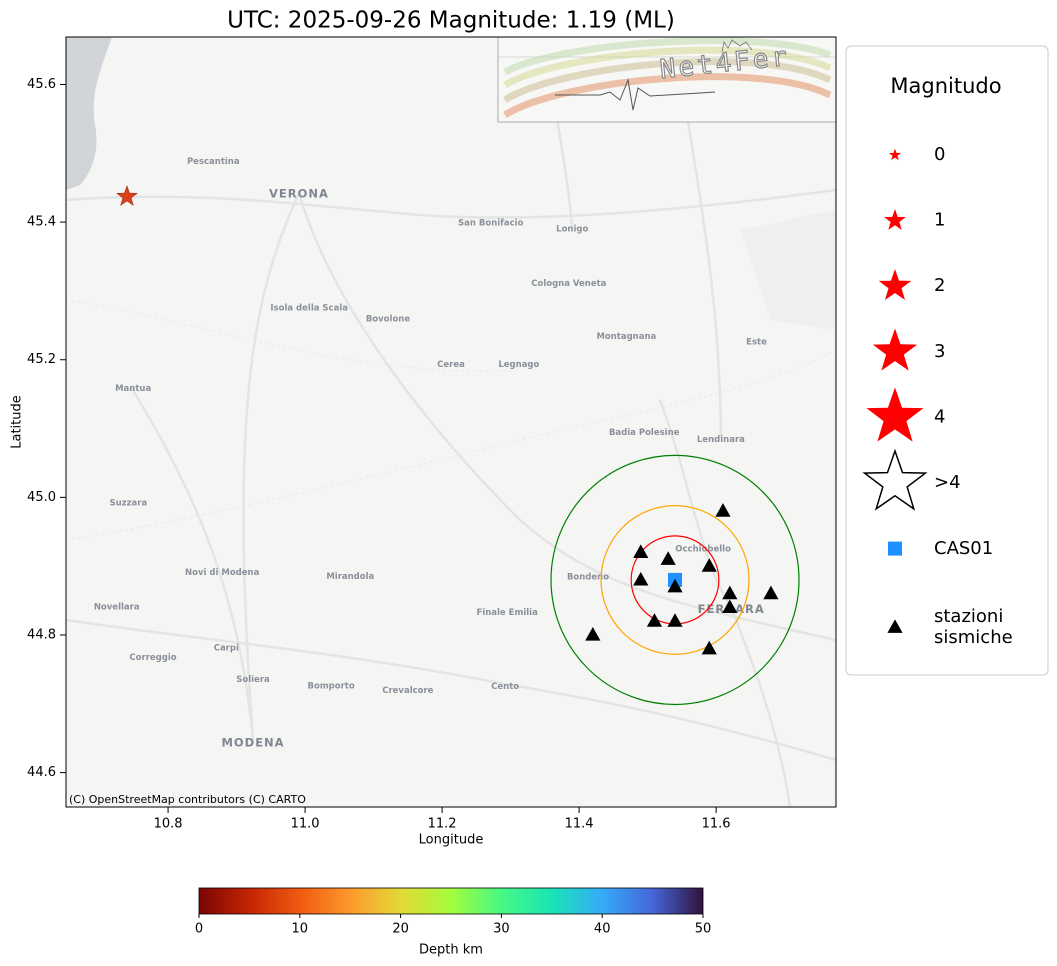 The width and height of the screenshot is (1057, 966). What do you see at coordinates (133, 389) in the screenshot?
I see `place-label: Mantua` at bounding box center [133, 389].